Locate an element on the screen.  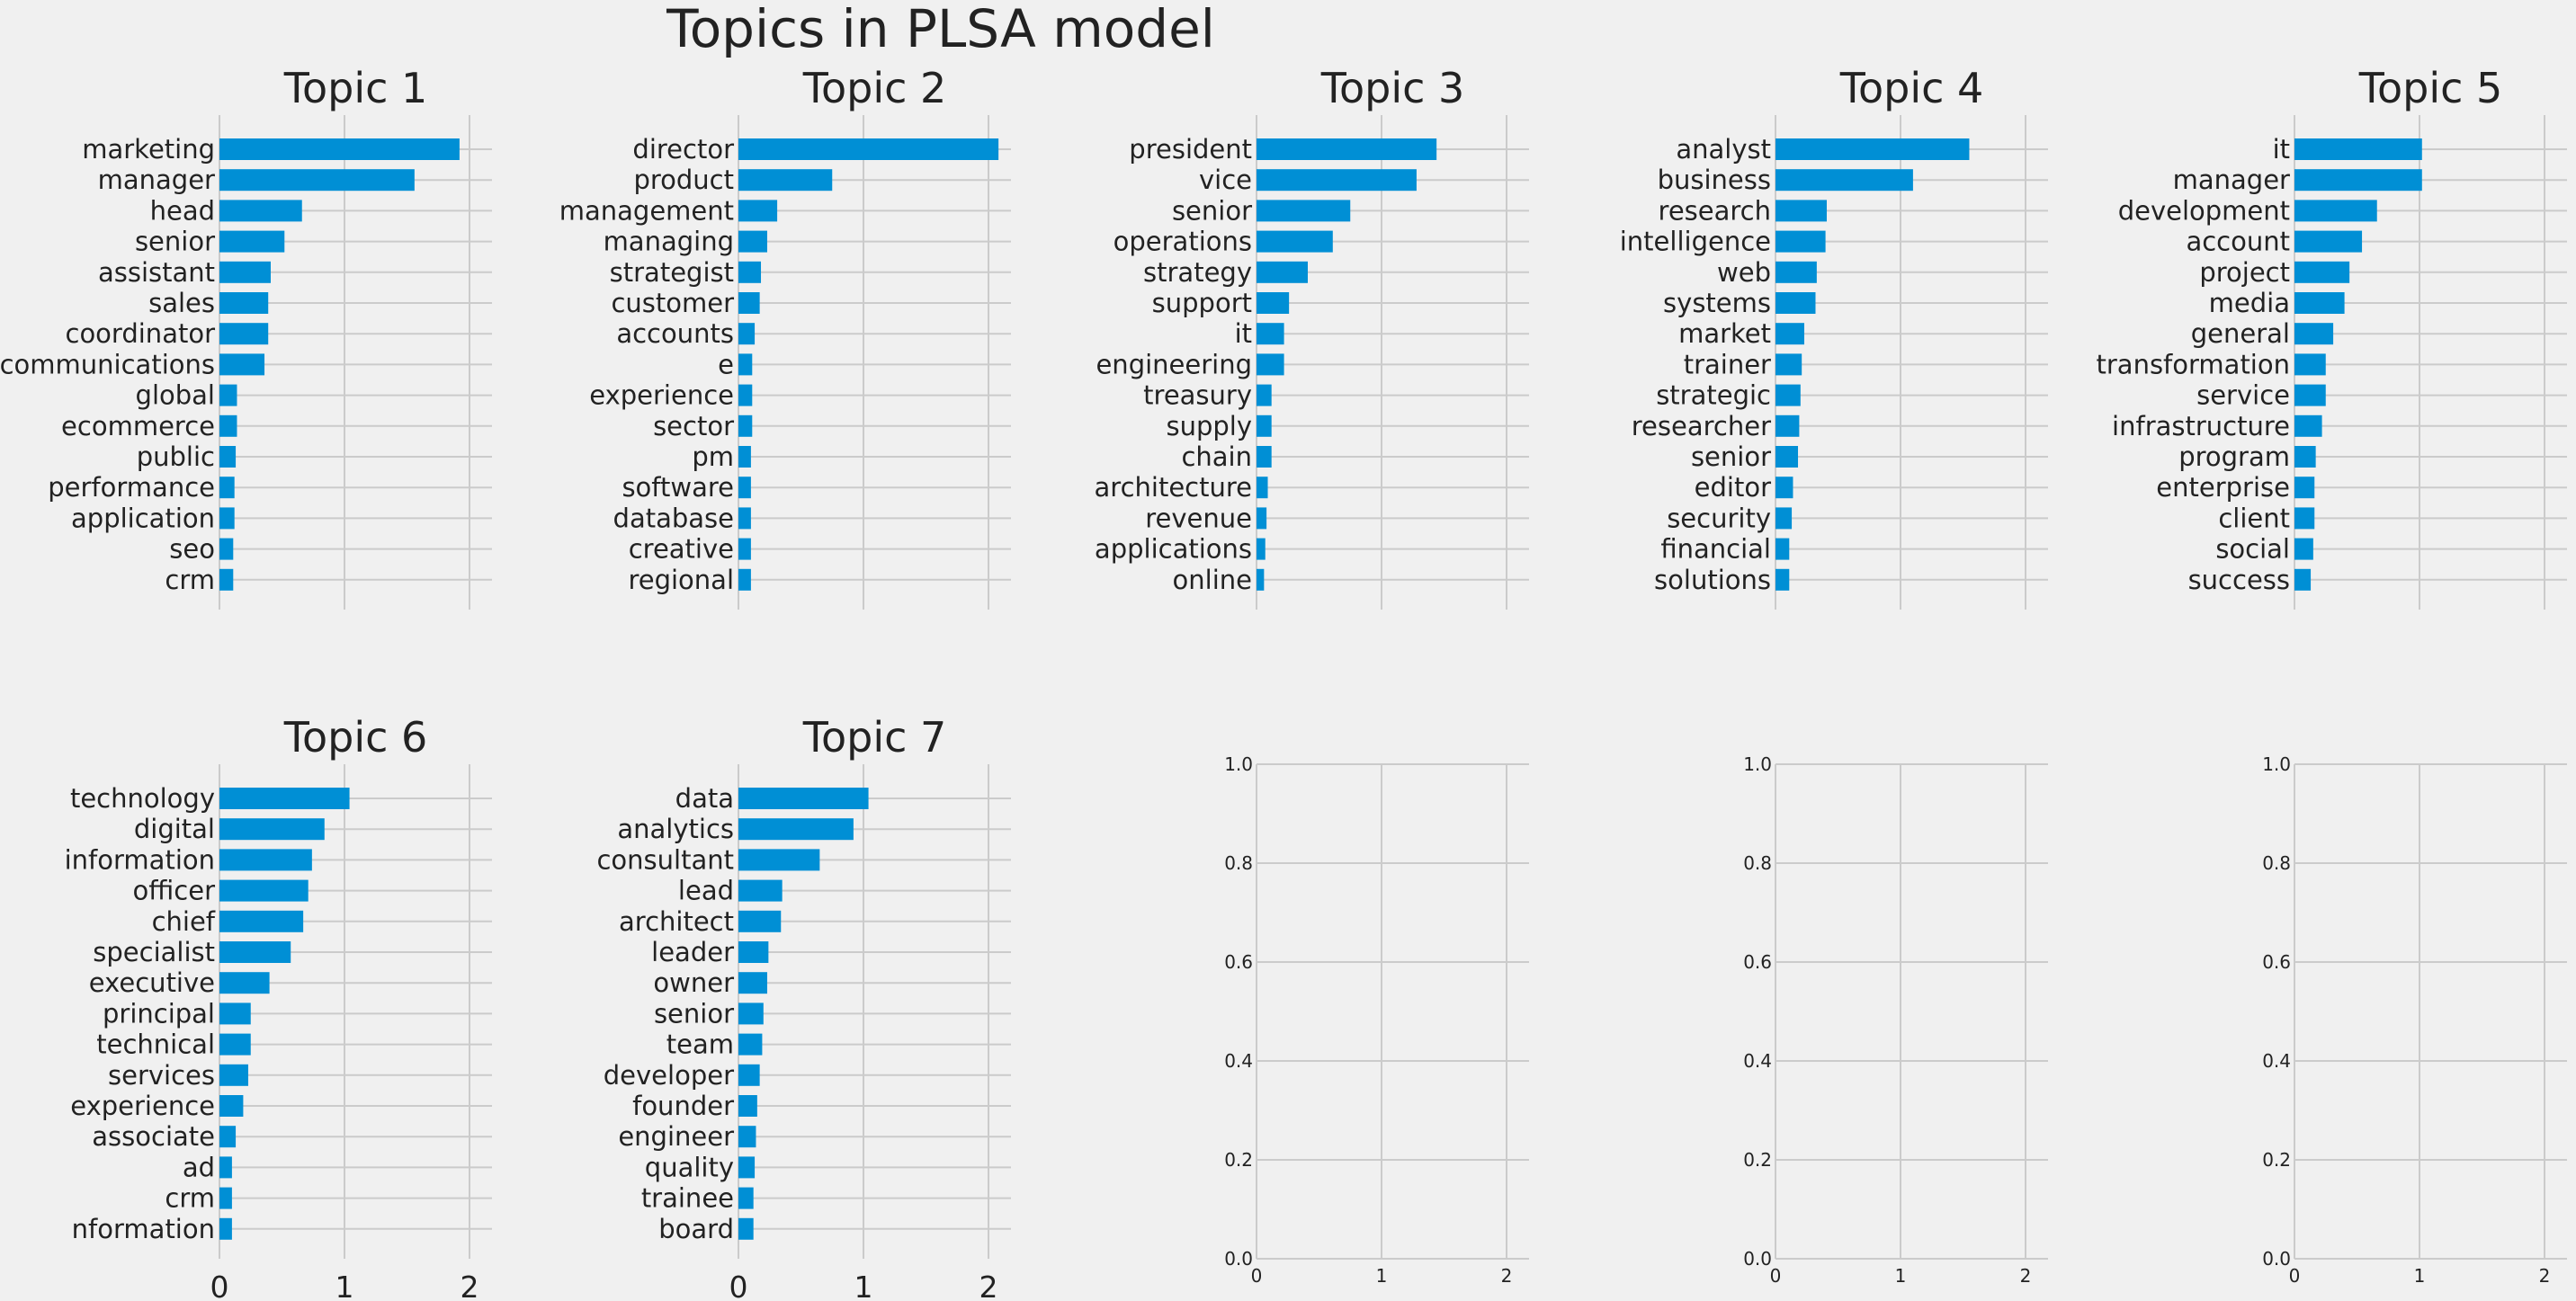
bar-media is located at coordinates (2319, 303).